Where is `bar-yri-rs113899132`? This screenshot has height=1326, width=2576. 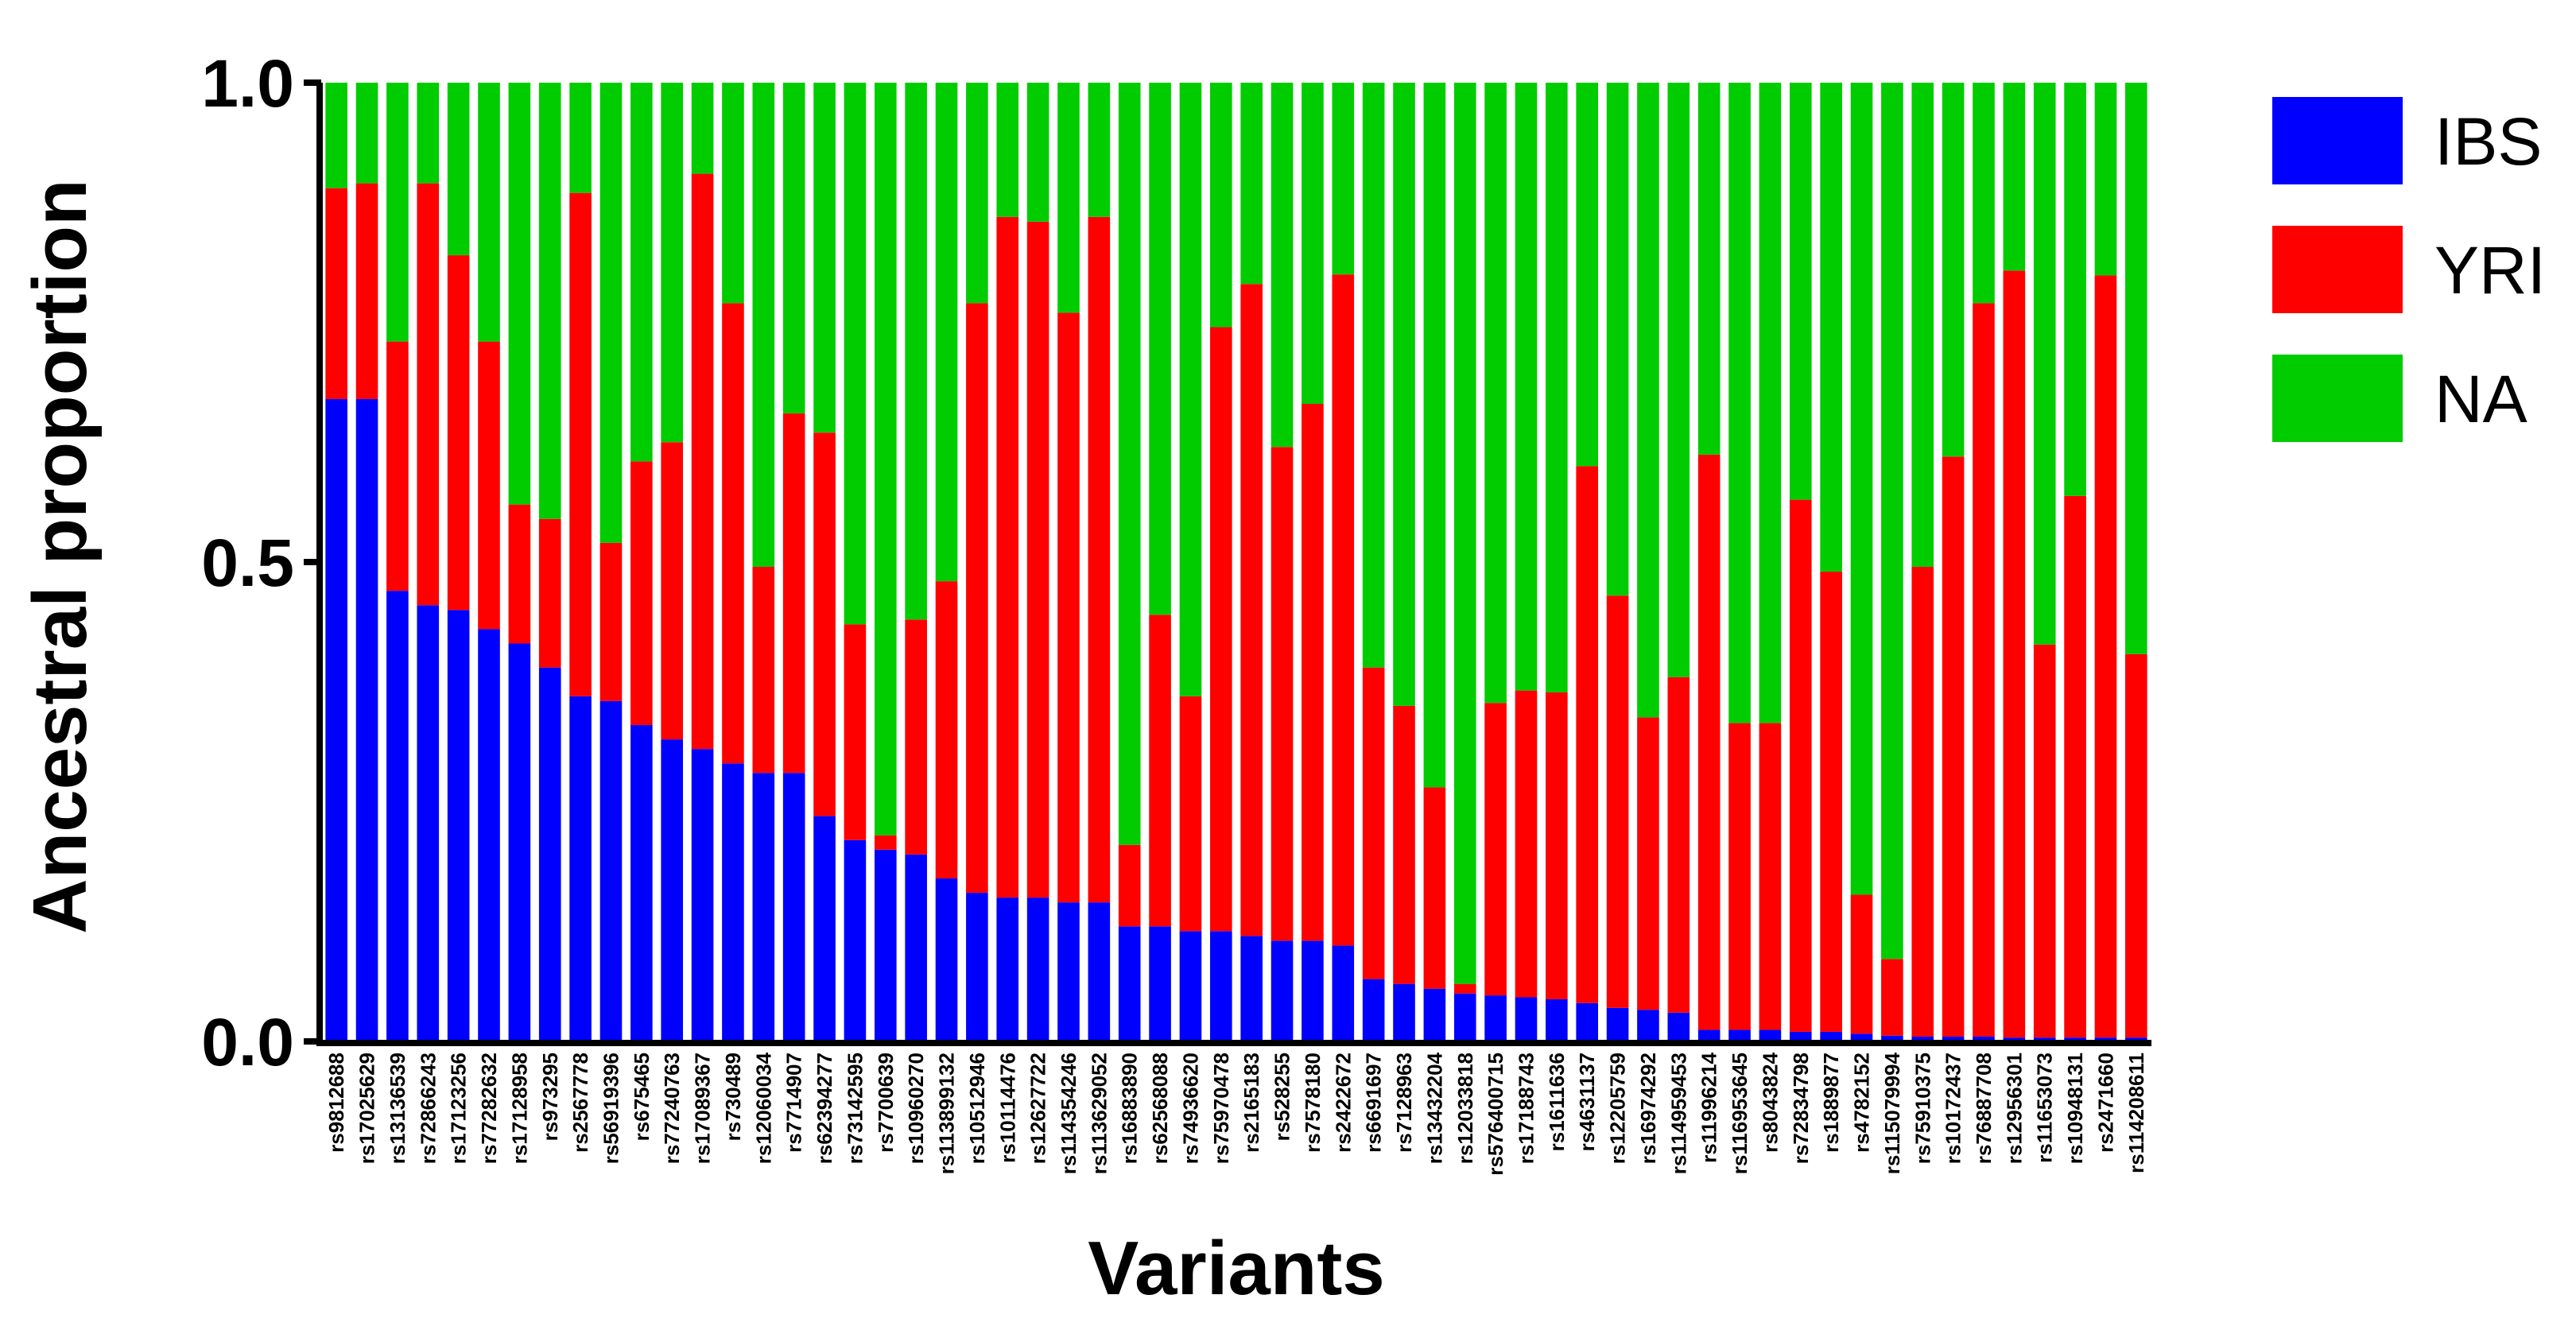
bar-yri-rs113899132 is located at coordinates (947, 729).